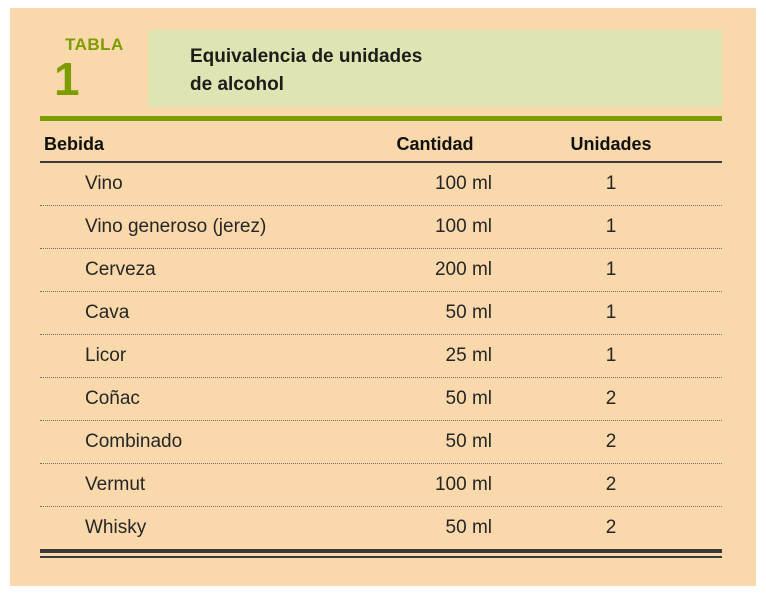  What do you see at coordinates (468, 355) in the screenshot?
I see `cell-cantidad: 25 ml` at bounding box center [468, 355].